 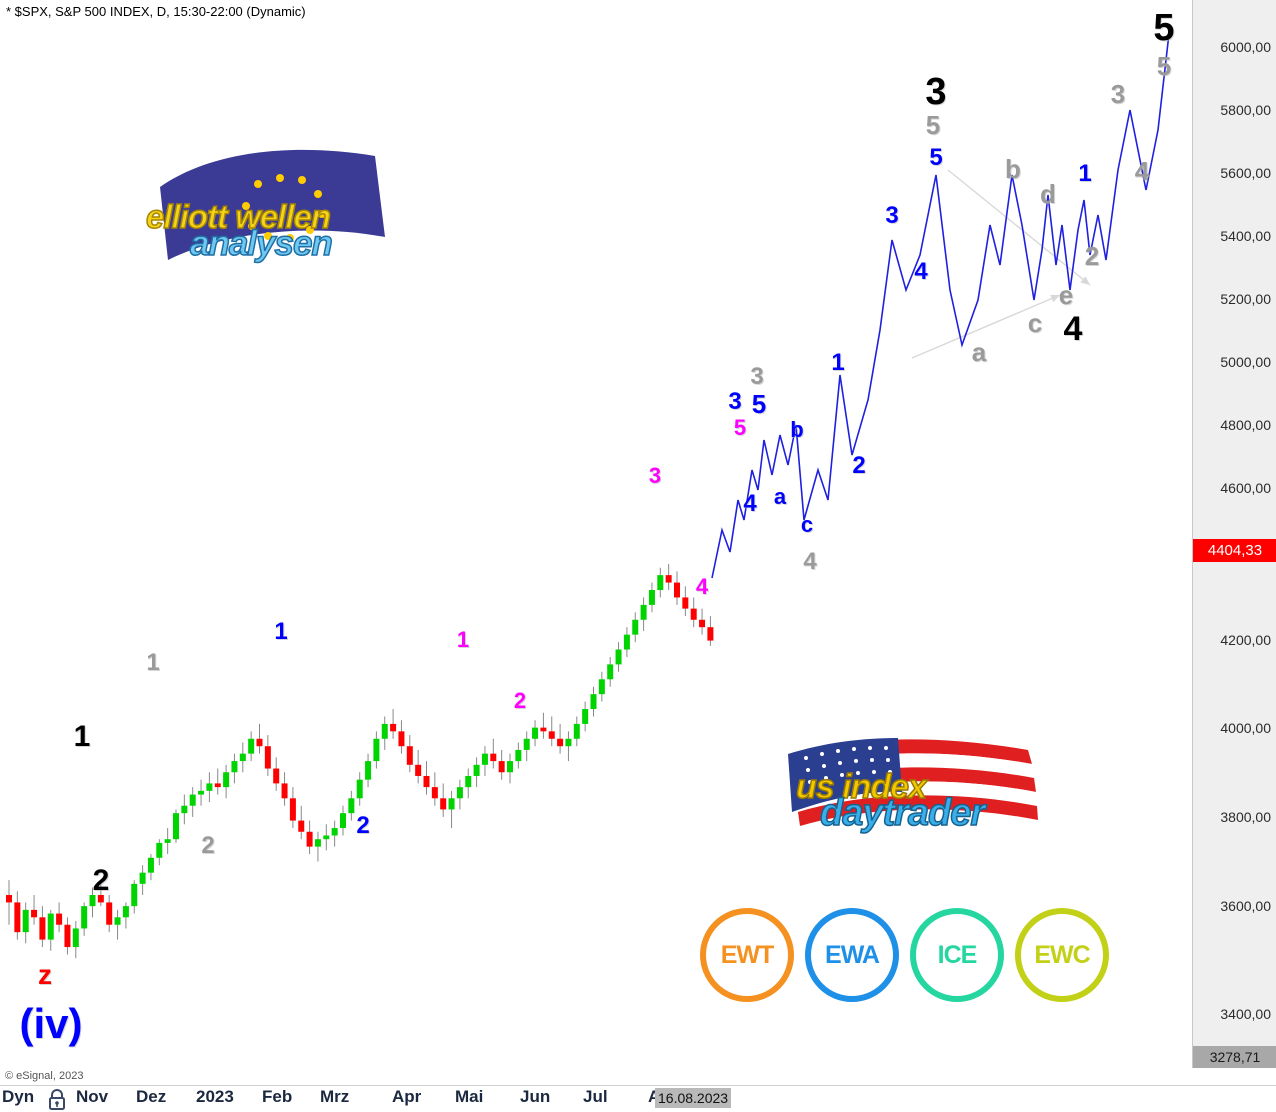 What do you see at coordinates (936, 157) in the screenshot?
I see `wave-label-blue-5d: 5` at bounding box center [936, 157].